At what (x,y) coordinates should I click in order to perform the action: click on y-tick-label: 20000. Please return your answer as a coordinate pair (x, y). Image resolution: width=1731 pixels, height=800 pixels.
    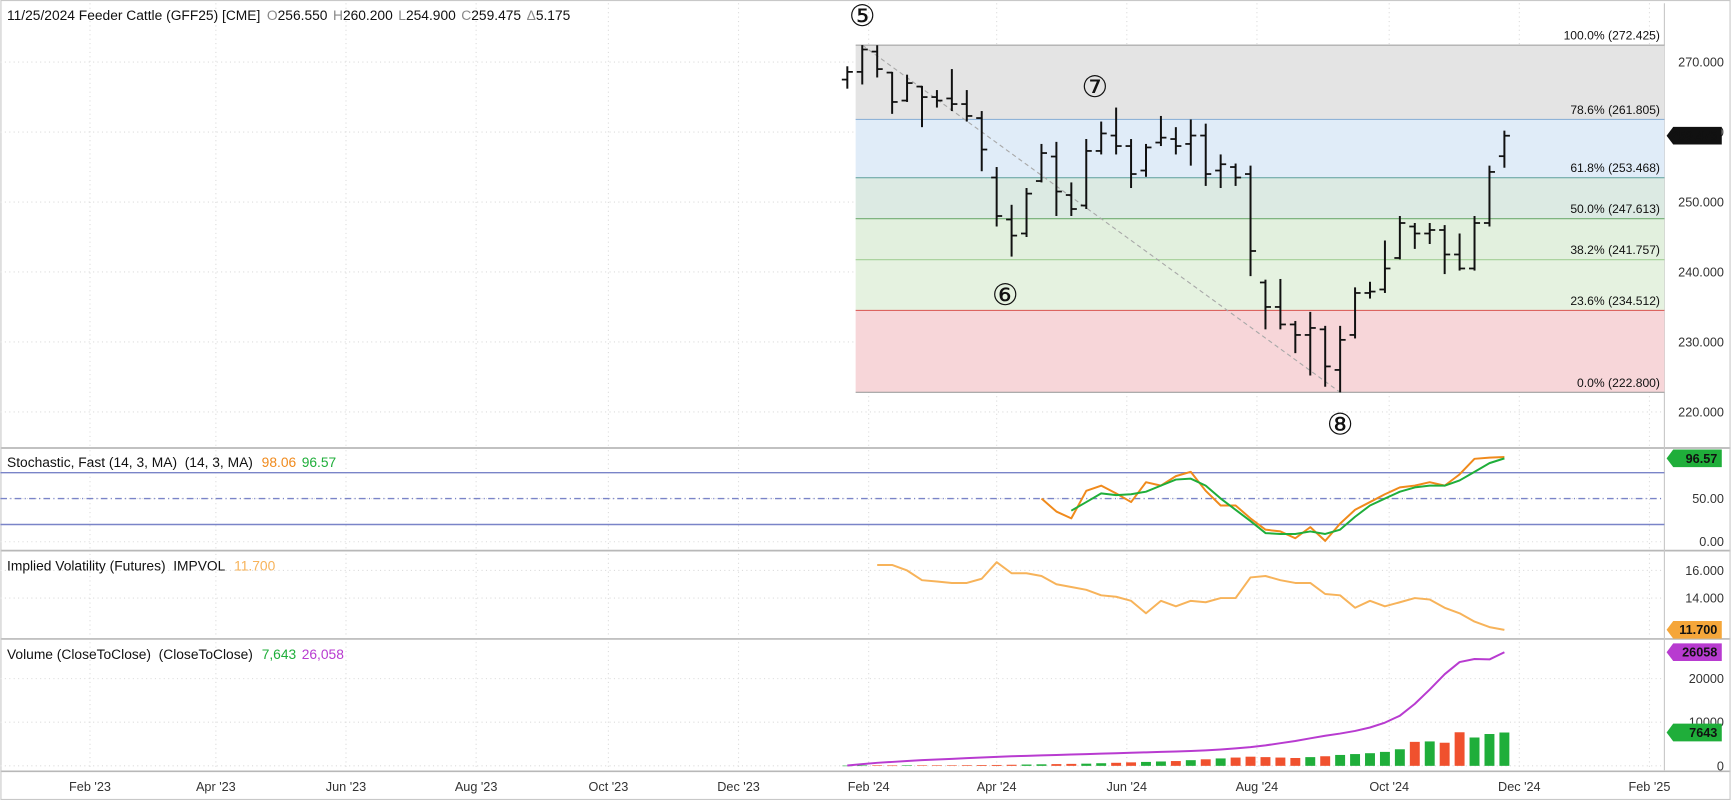
    Looking at the image, I should click on (1706, 679).